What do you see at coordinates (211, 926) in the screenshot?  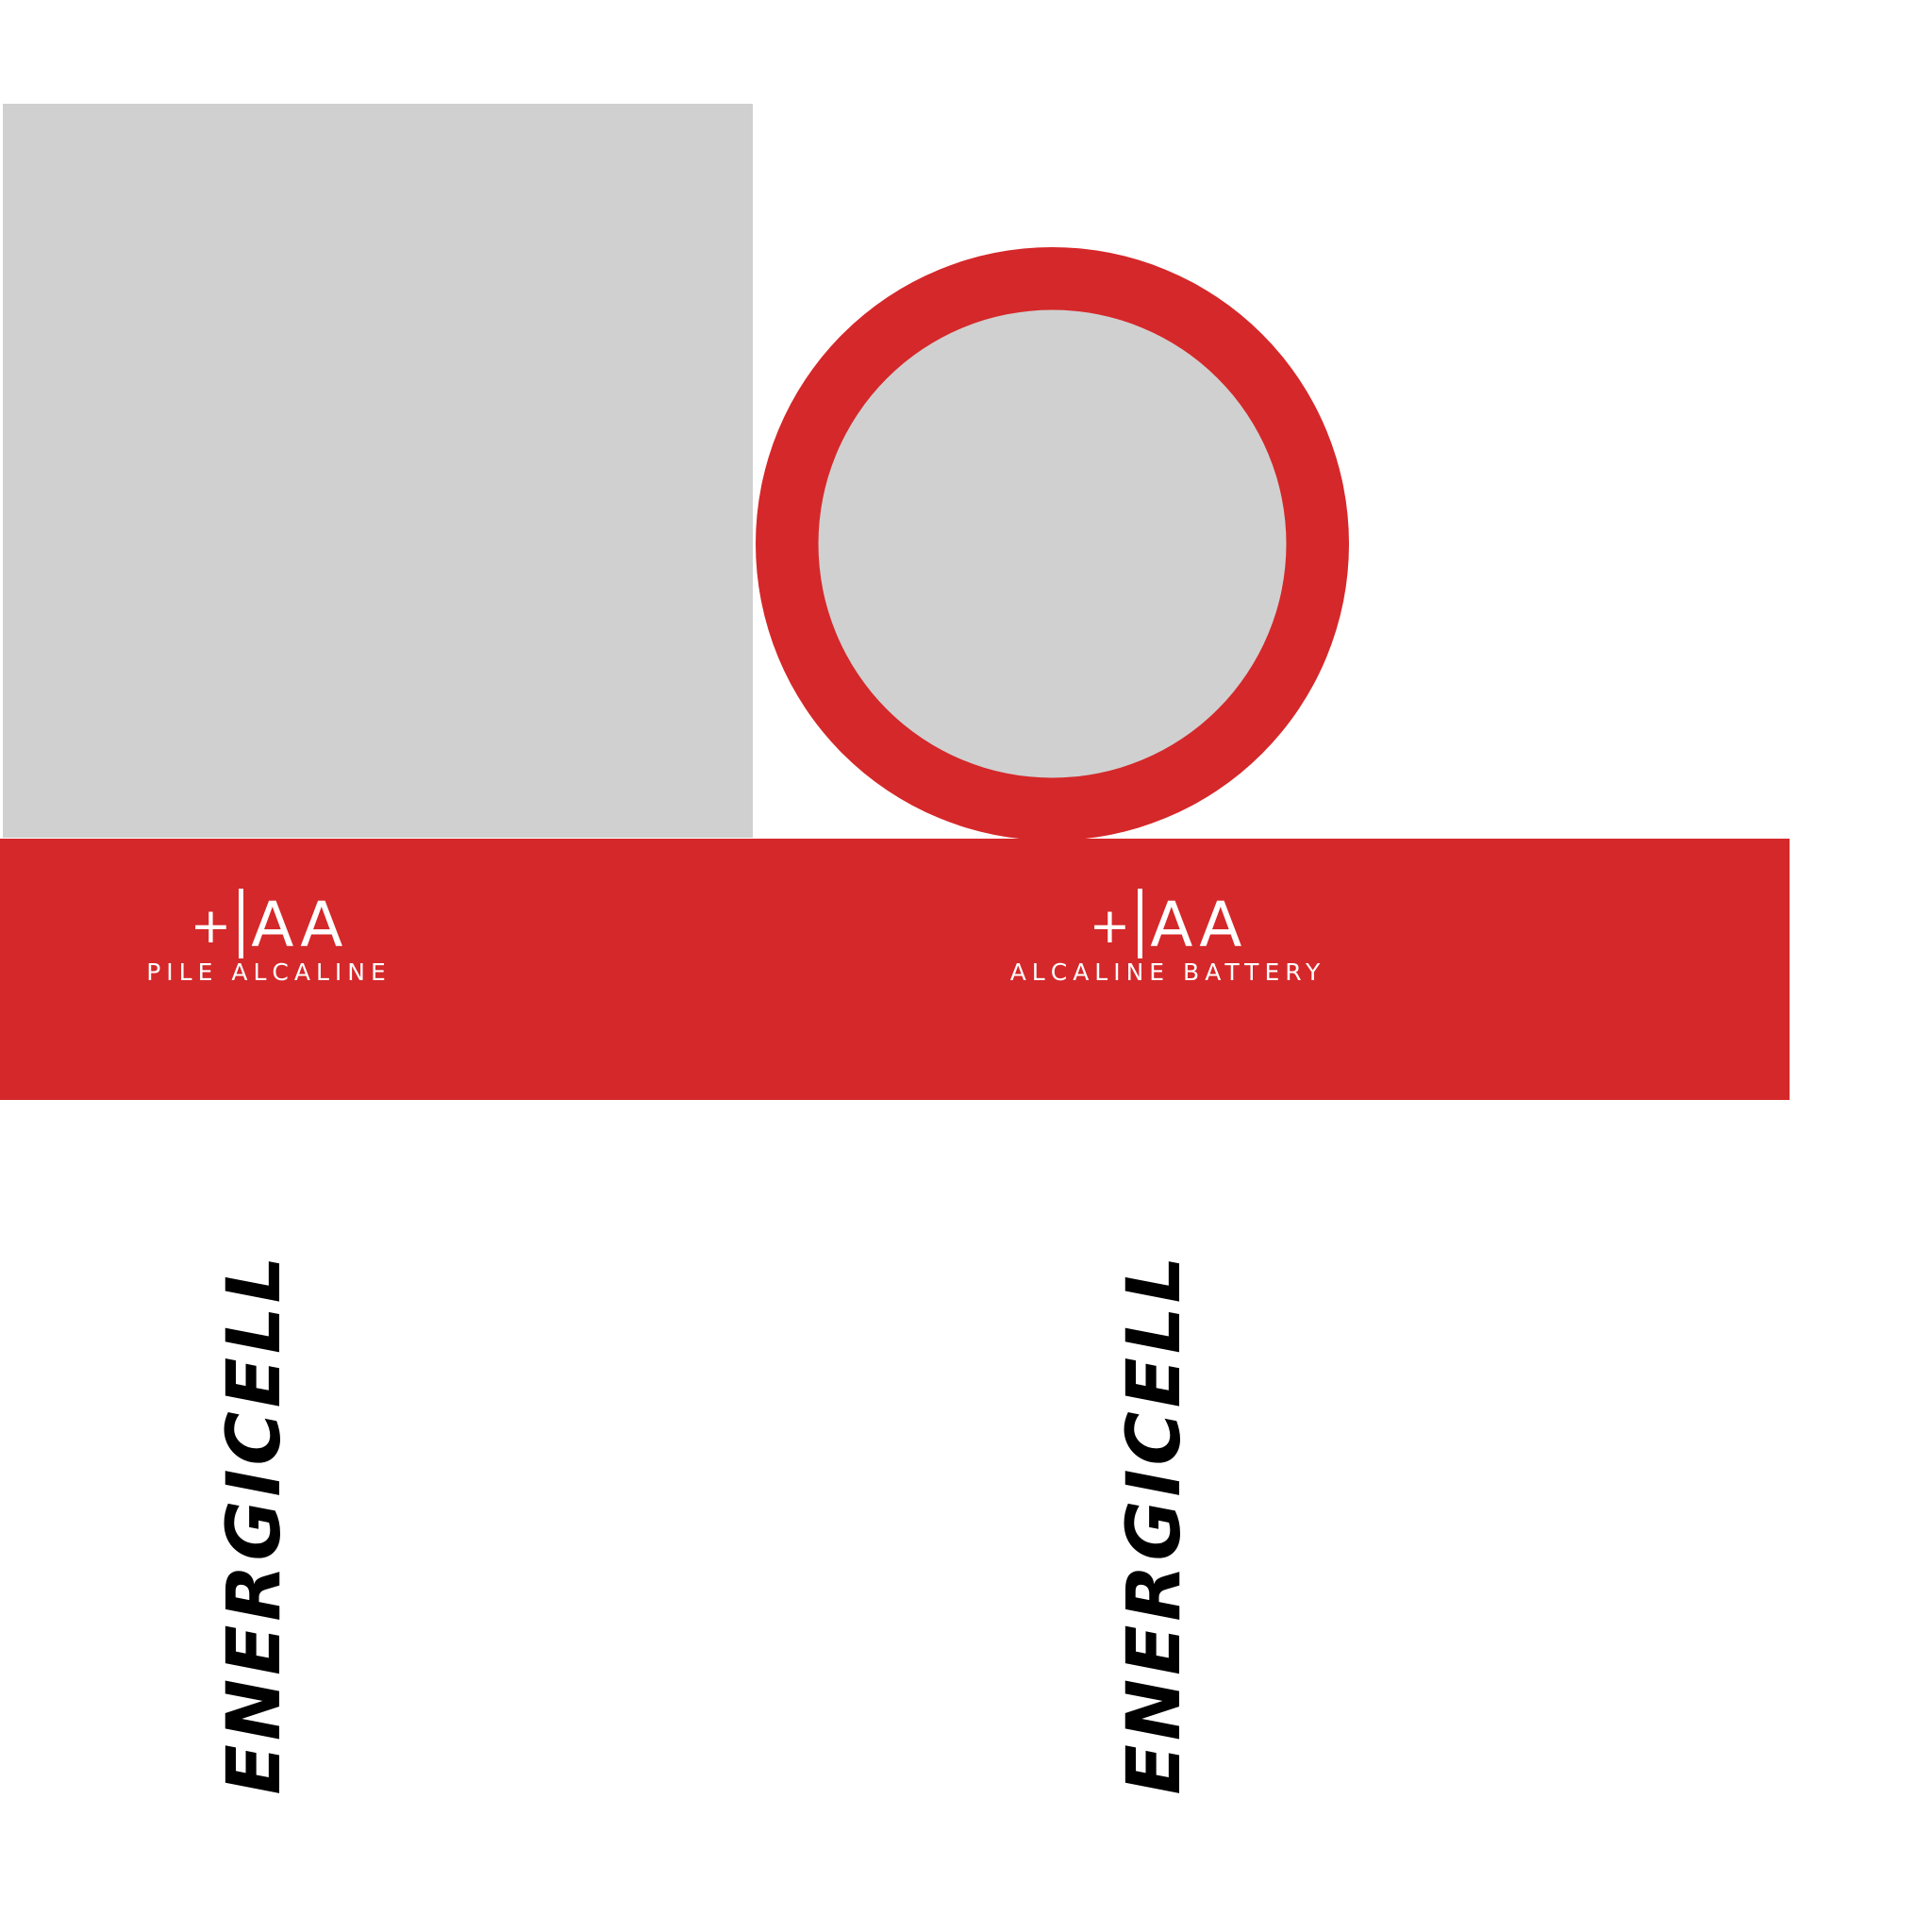 I see `left-plus-sign: +` at bounding box center [211, 926].